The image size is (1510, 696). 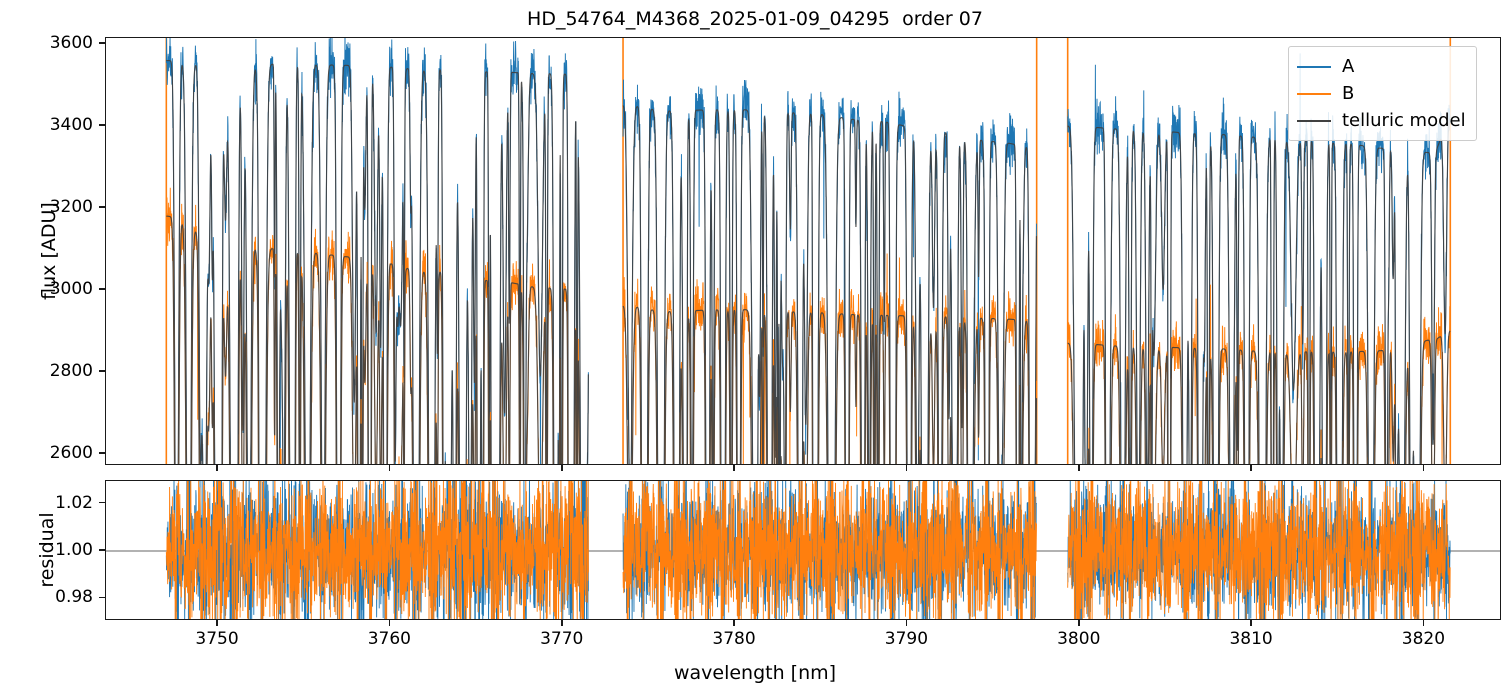 What do you see at coordinates (389, 639) in the screenshot?
I see `wavelength-xtick-label: 3760` at bounding box center [389, 639].